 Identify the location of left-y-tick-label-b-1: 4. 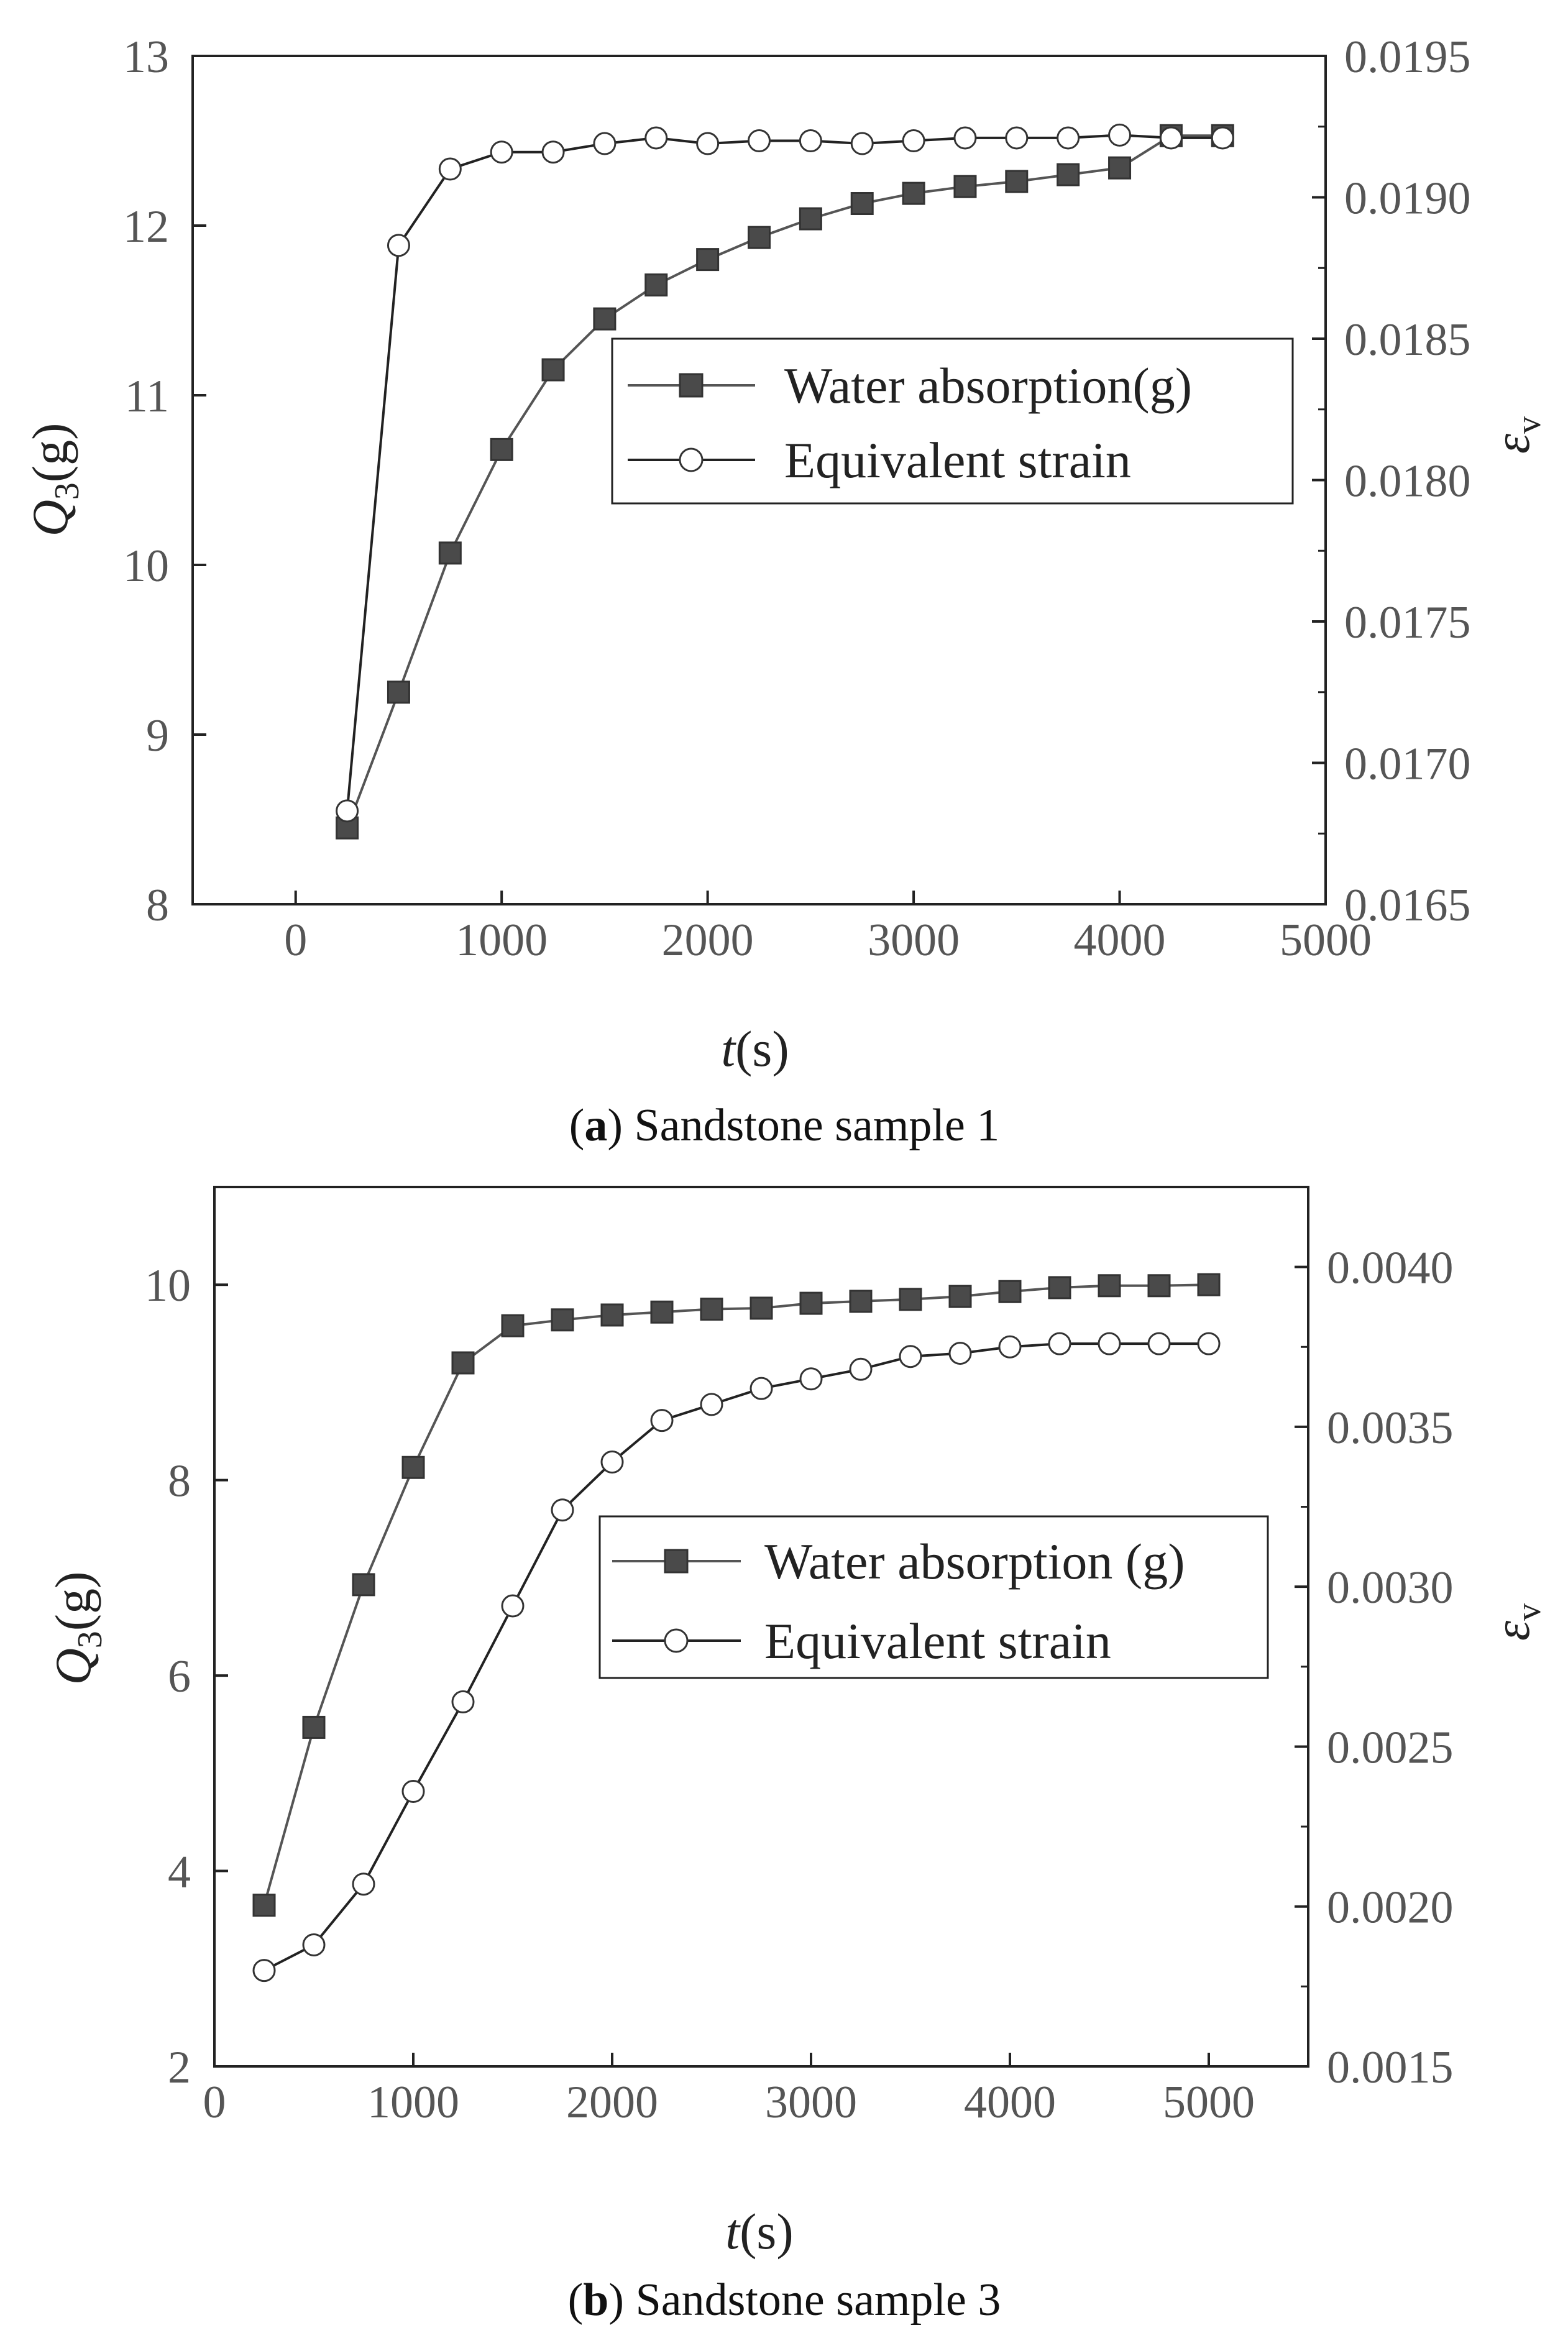
(179, 1872).